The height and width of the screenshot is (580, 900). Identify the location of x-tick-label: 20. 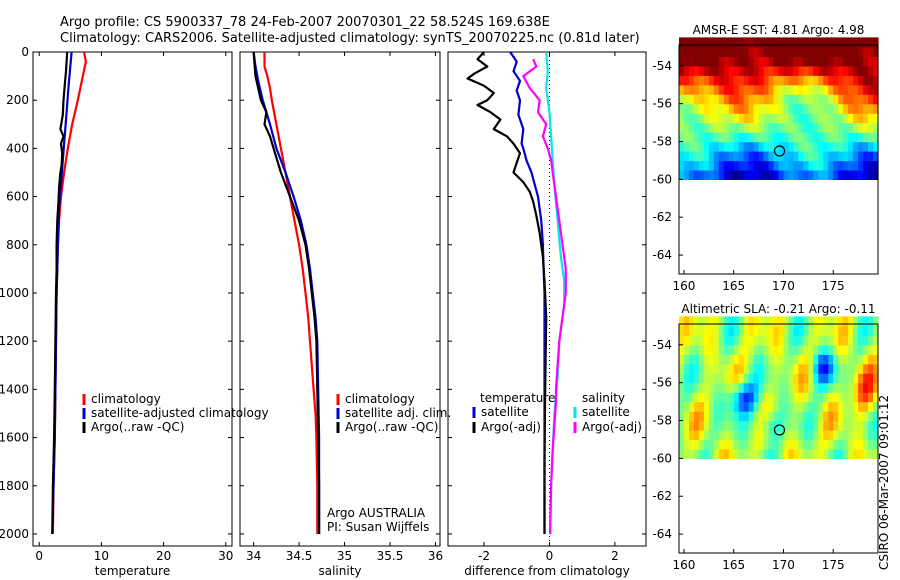
(163, 556).